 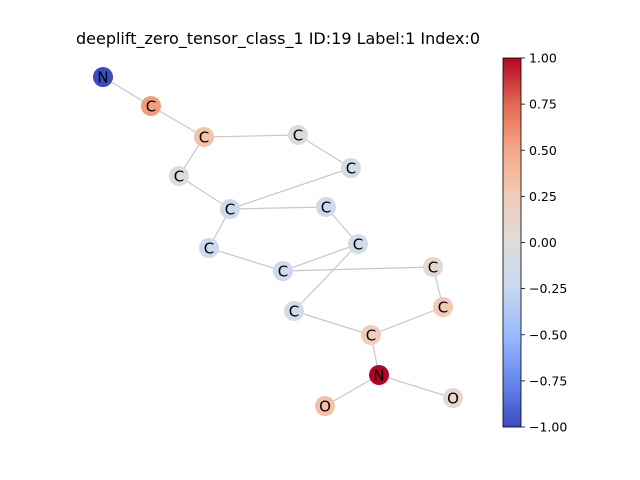 What do you see at coordinates (548, 380) in the screenshot?
I see `colorbar-tick-label: −0.75` at bounding box center [548, 380].